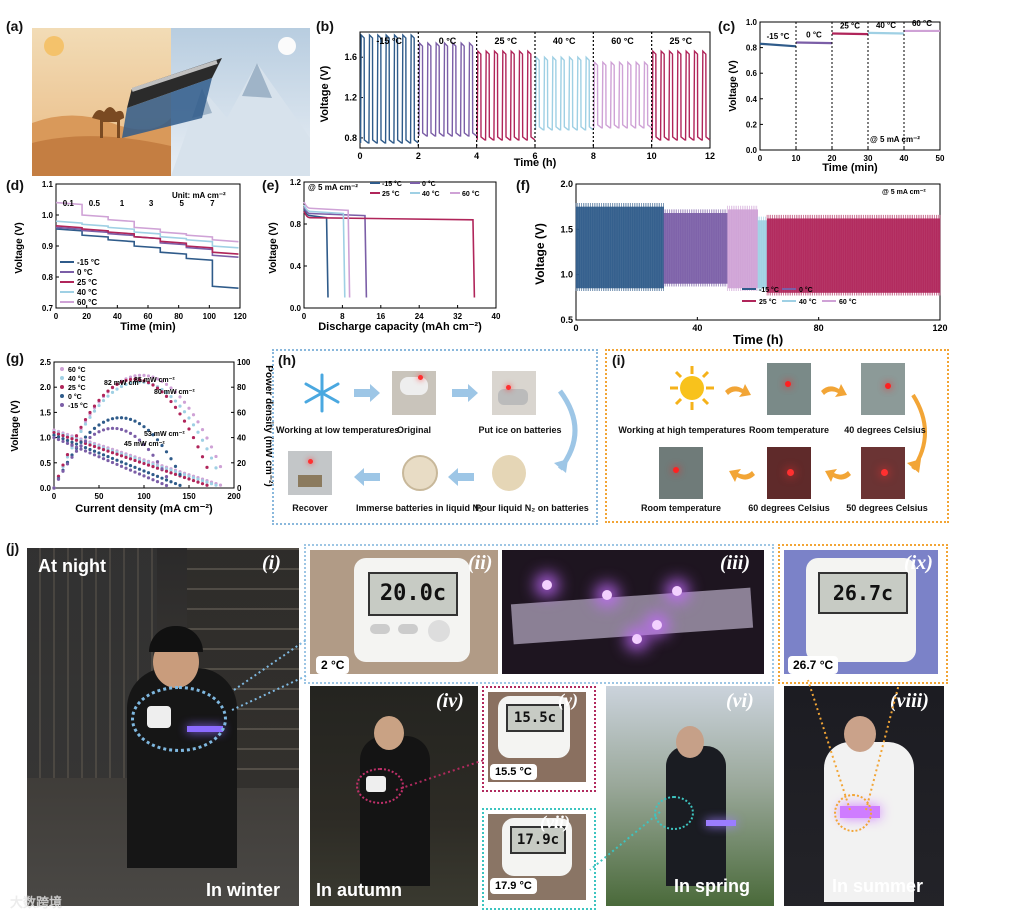 This screenshot has width=1015, height=916. I want to click on chart-b-xlabel: Time (h), so click(535, 163).